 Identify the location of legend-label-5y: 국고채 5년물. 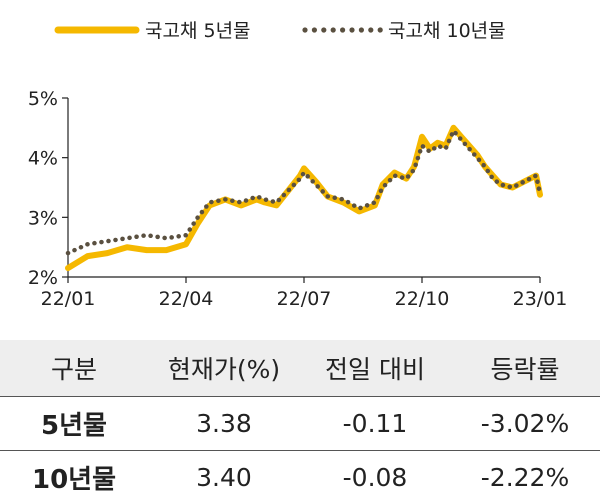
(198, 31).